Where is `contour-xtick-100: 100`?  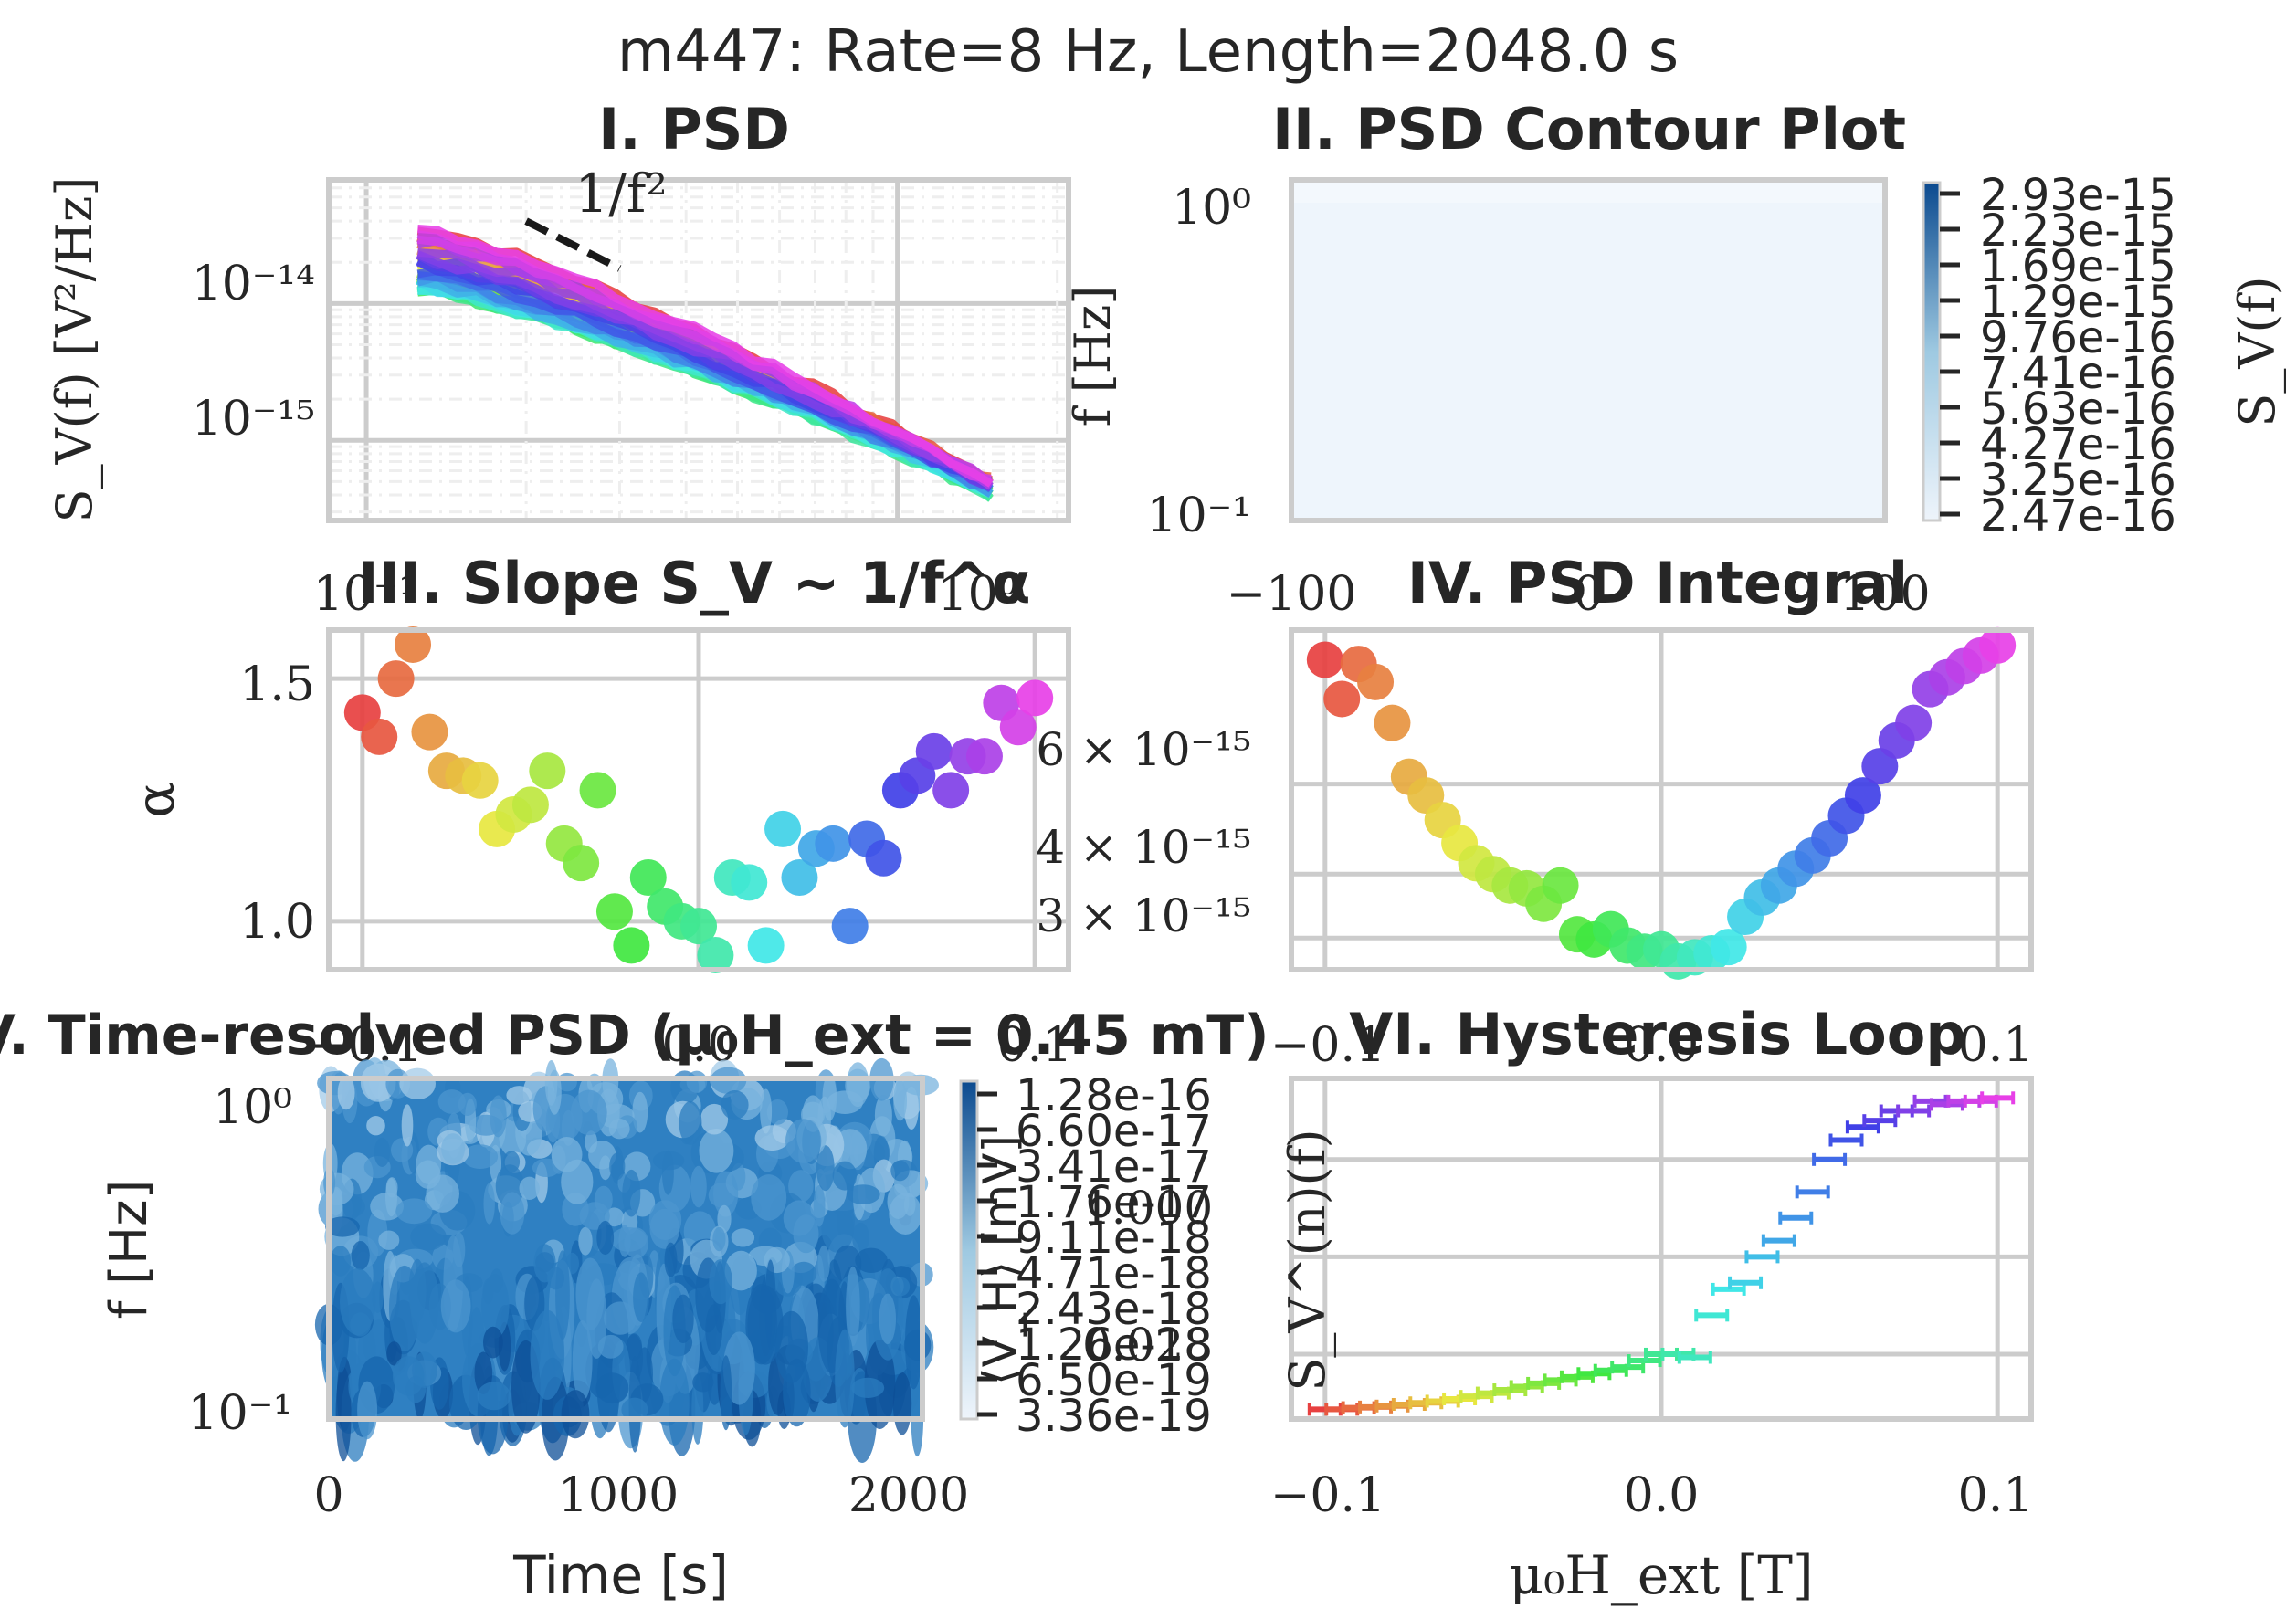 contour-xtick-100: 100 is located at coordinates (1884, 594).